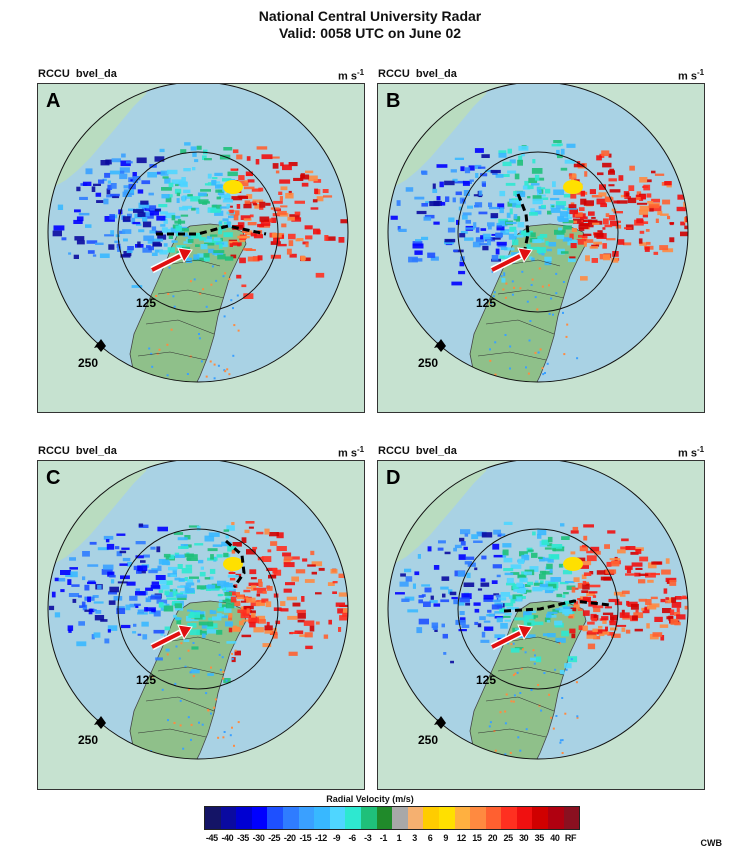 The image size is (740, 850). Describe the element at coordinates (538, 610) in the screenshot. I see `radar-image-d` at that location.